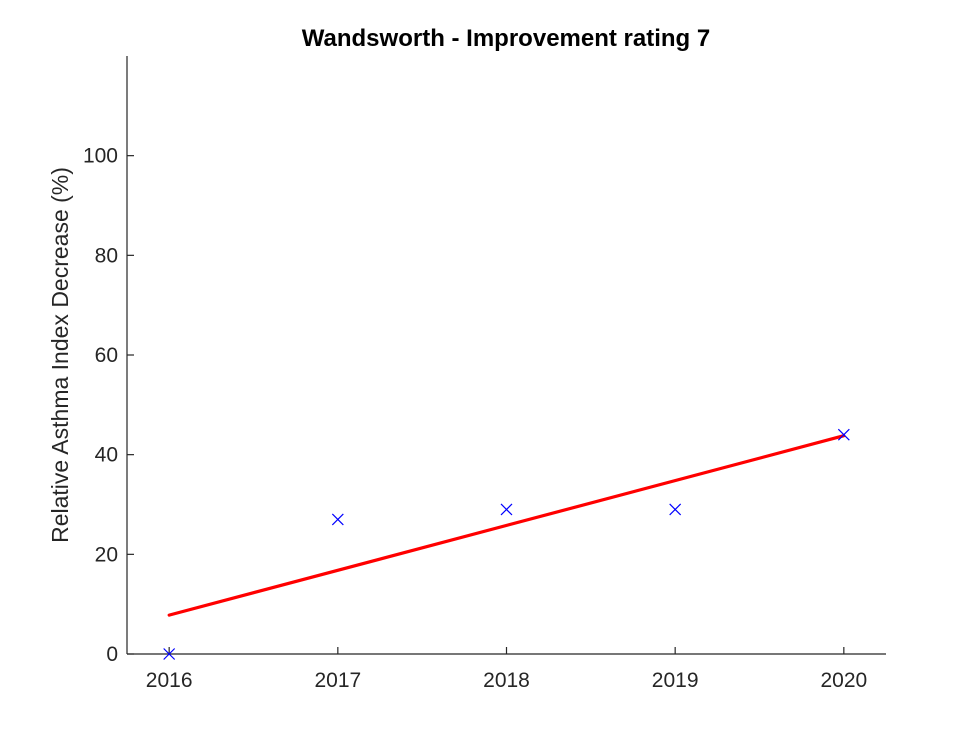 This screenshot has height=735, width=980. I want to click on y-tick-label: 40, so click(106, 455).